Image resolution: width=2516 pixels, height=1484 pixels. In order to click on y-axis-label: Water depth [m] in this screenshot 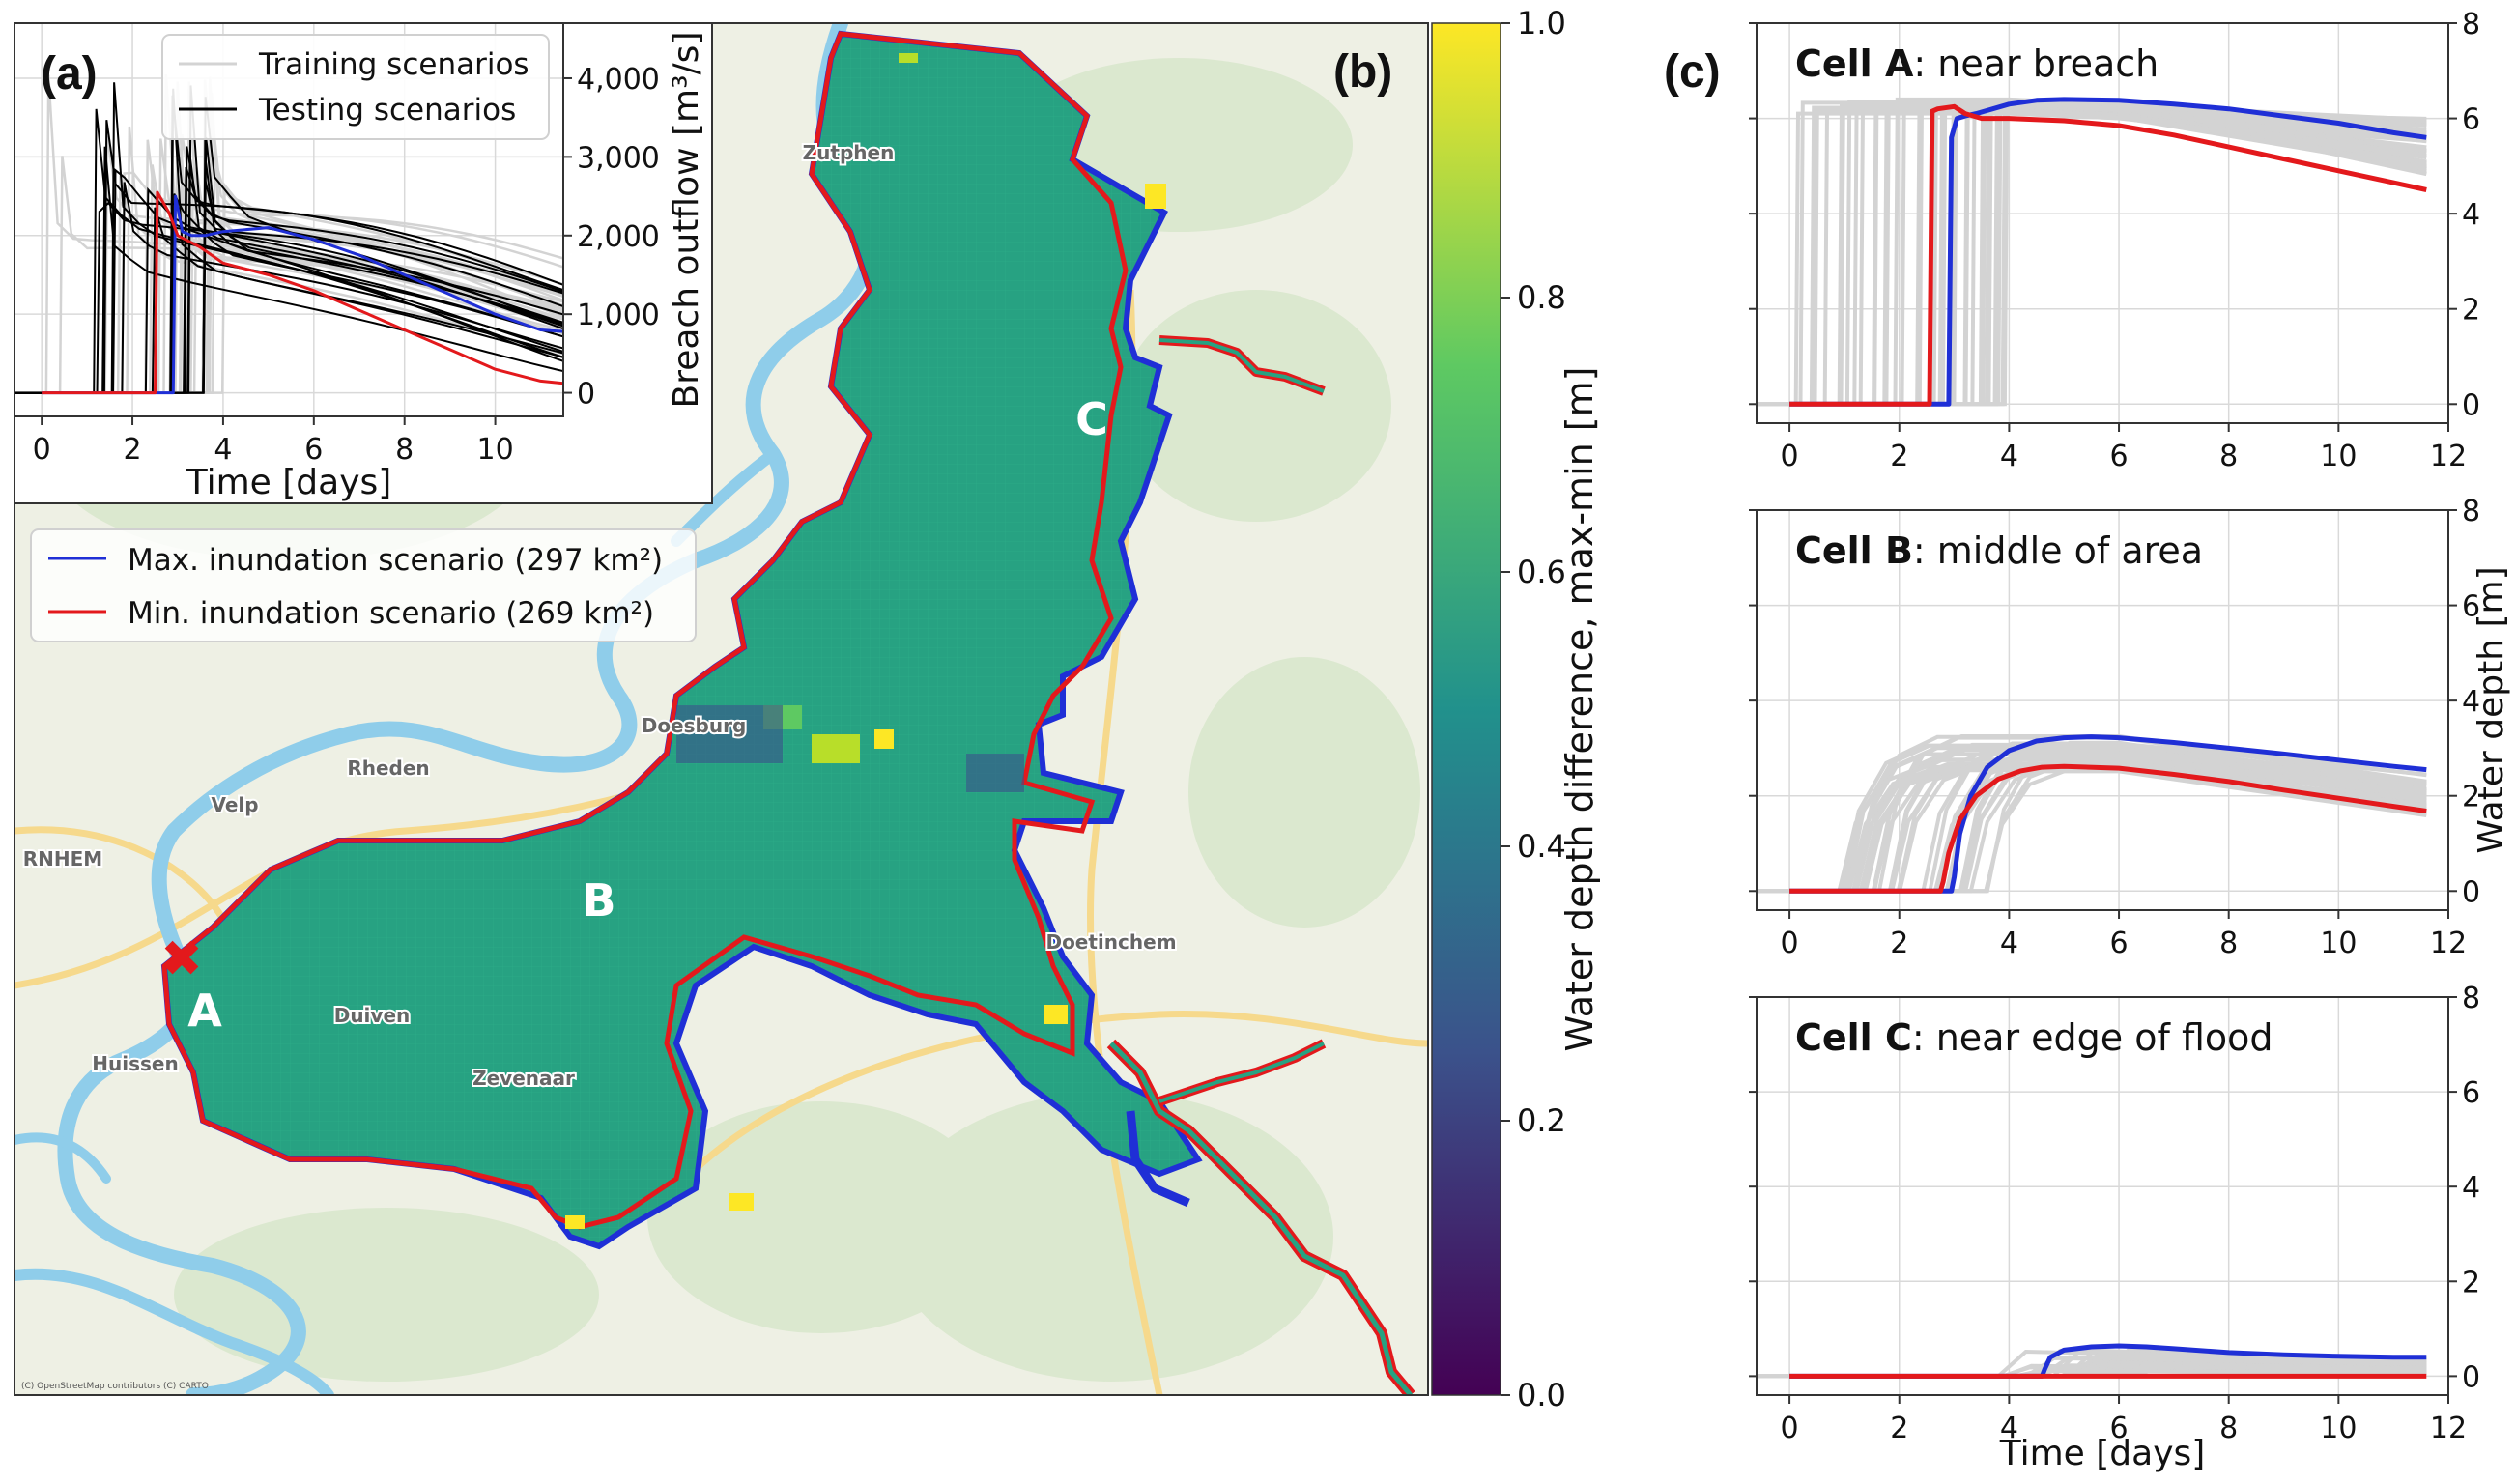, I will do `click(2491, 710)`.